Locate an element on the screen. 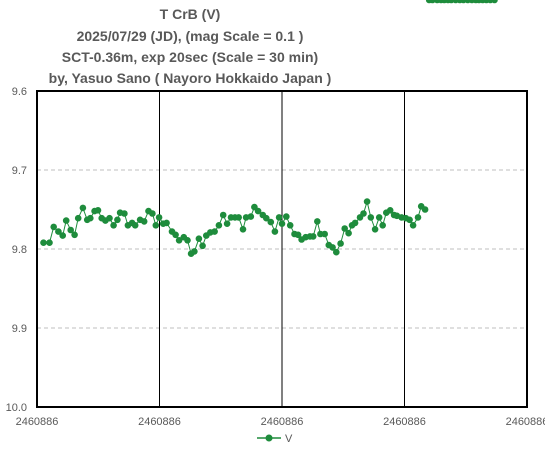 The height and width of the screenshot is (451, 545). x-tick-labels: 2460886 2460886 2460886 2460886 2460886 is located at coordinates (280, 422).